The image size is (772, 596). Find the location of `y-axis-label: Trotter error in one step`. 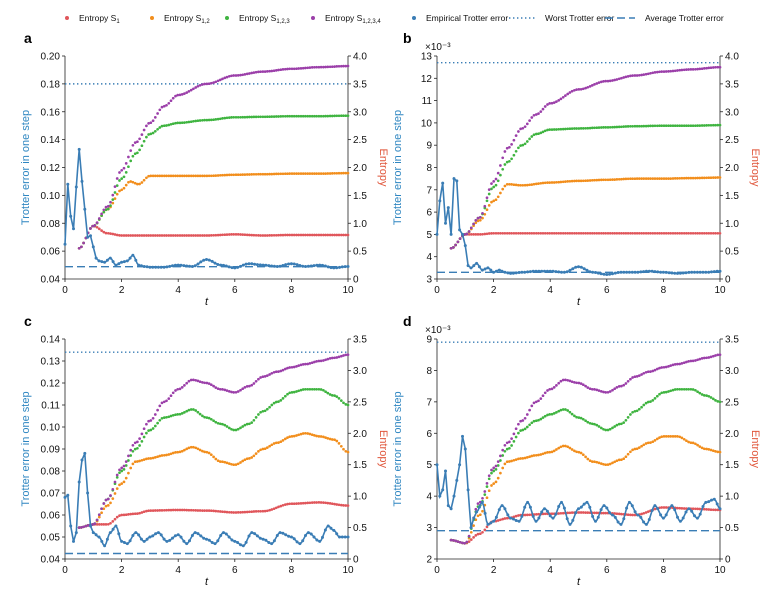

y-axis-label: Trotter error in one step is located at coordinates (398, 448).